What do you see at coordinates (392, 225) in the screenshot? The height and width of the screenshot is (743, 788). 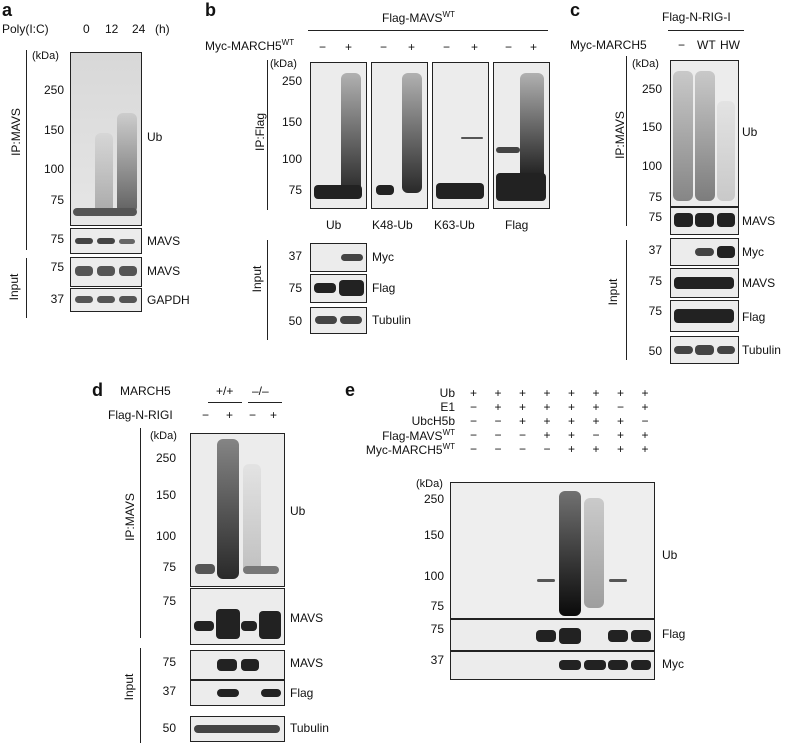 I see `lane-label-k48ub: K48-Ub` at bounding box center [392, 225].